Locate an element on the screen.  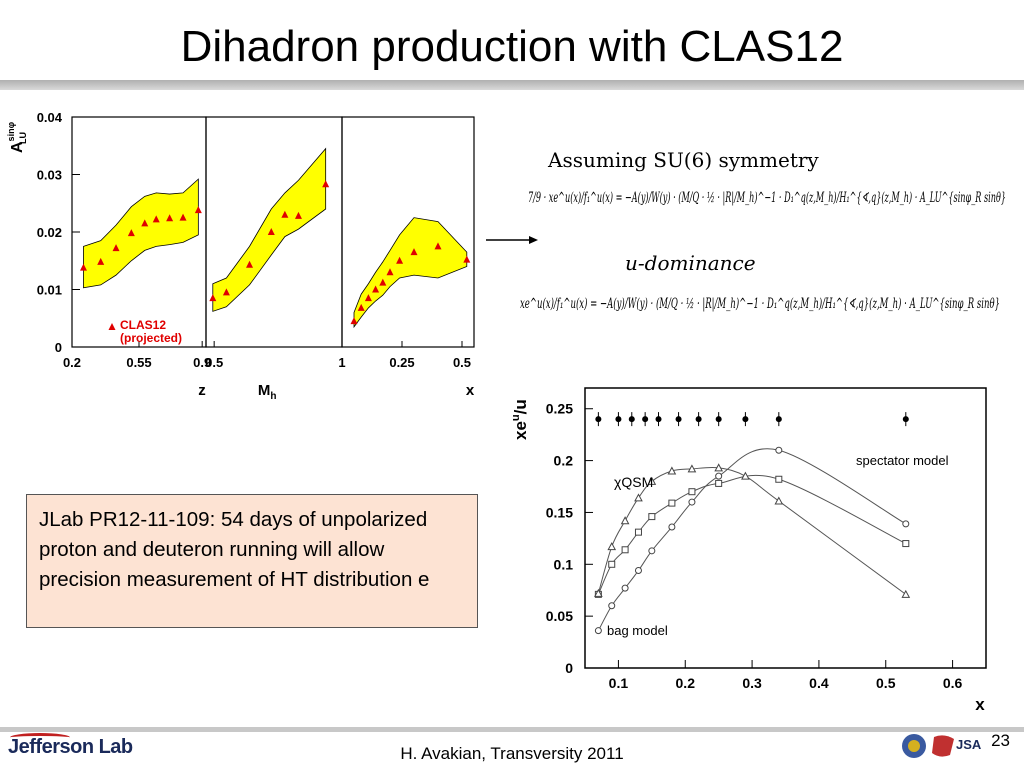
x-axis-label: z is located at coordinates (202, 390).